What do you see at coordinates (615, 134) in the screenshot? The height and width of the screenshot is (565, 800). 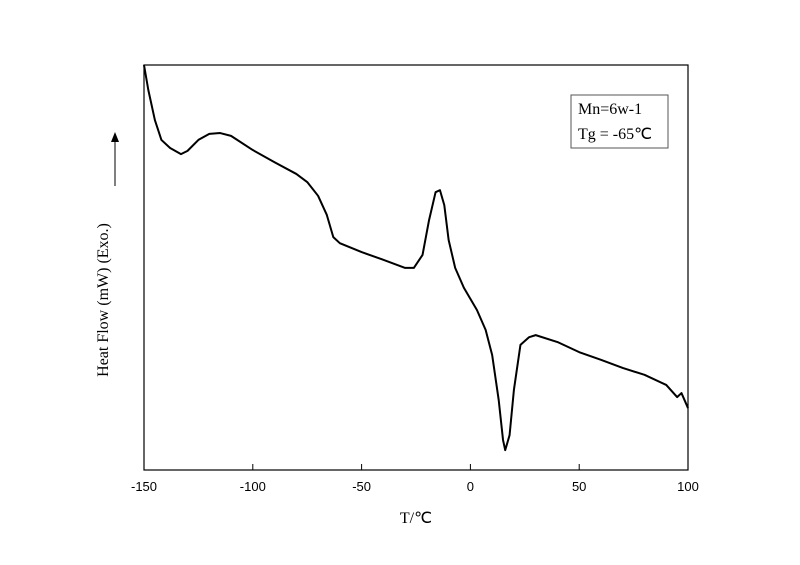 I see `annotation: Tg = -65℃` at bounding box center [615, 134].